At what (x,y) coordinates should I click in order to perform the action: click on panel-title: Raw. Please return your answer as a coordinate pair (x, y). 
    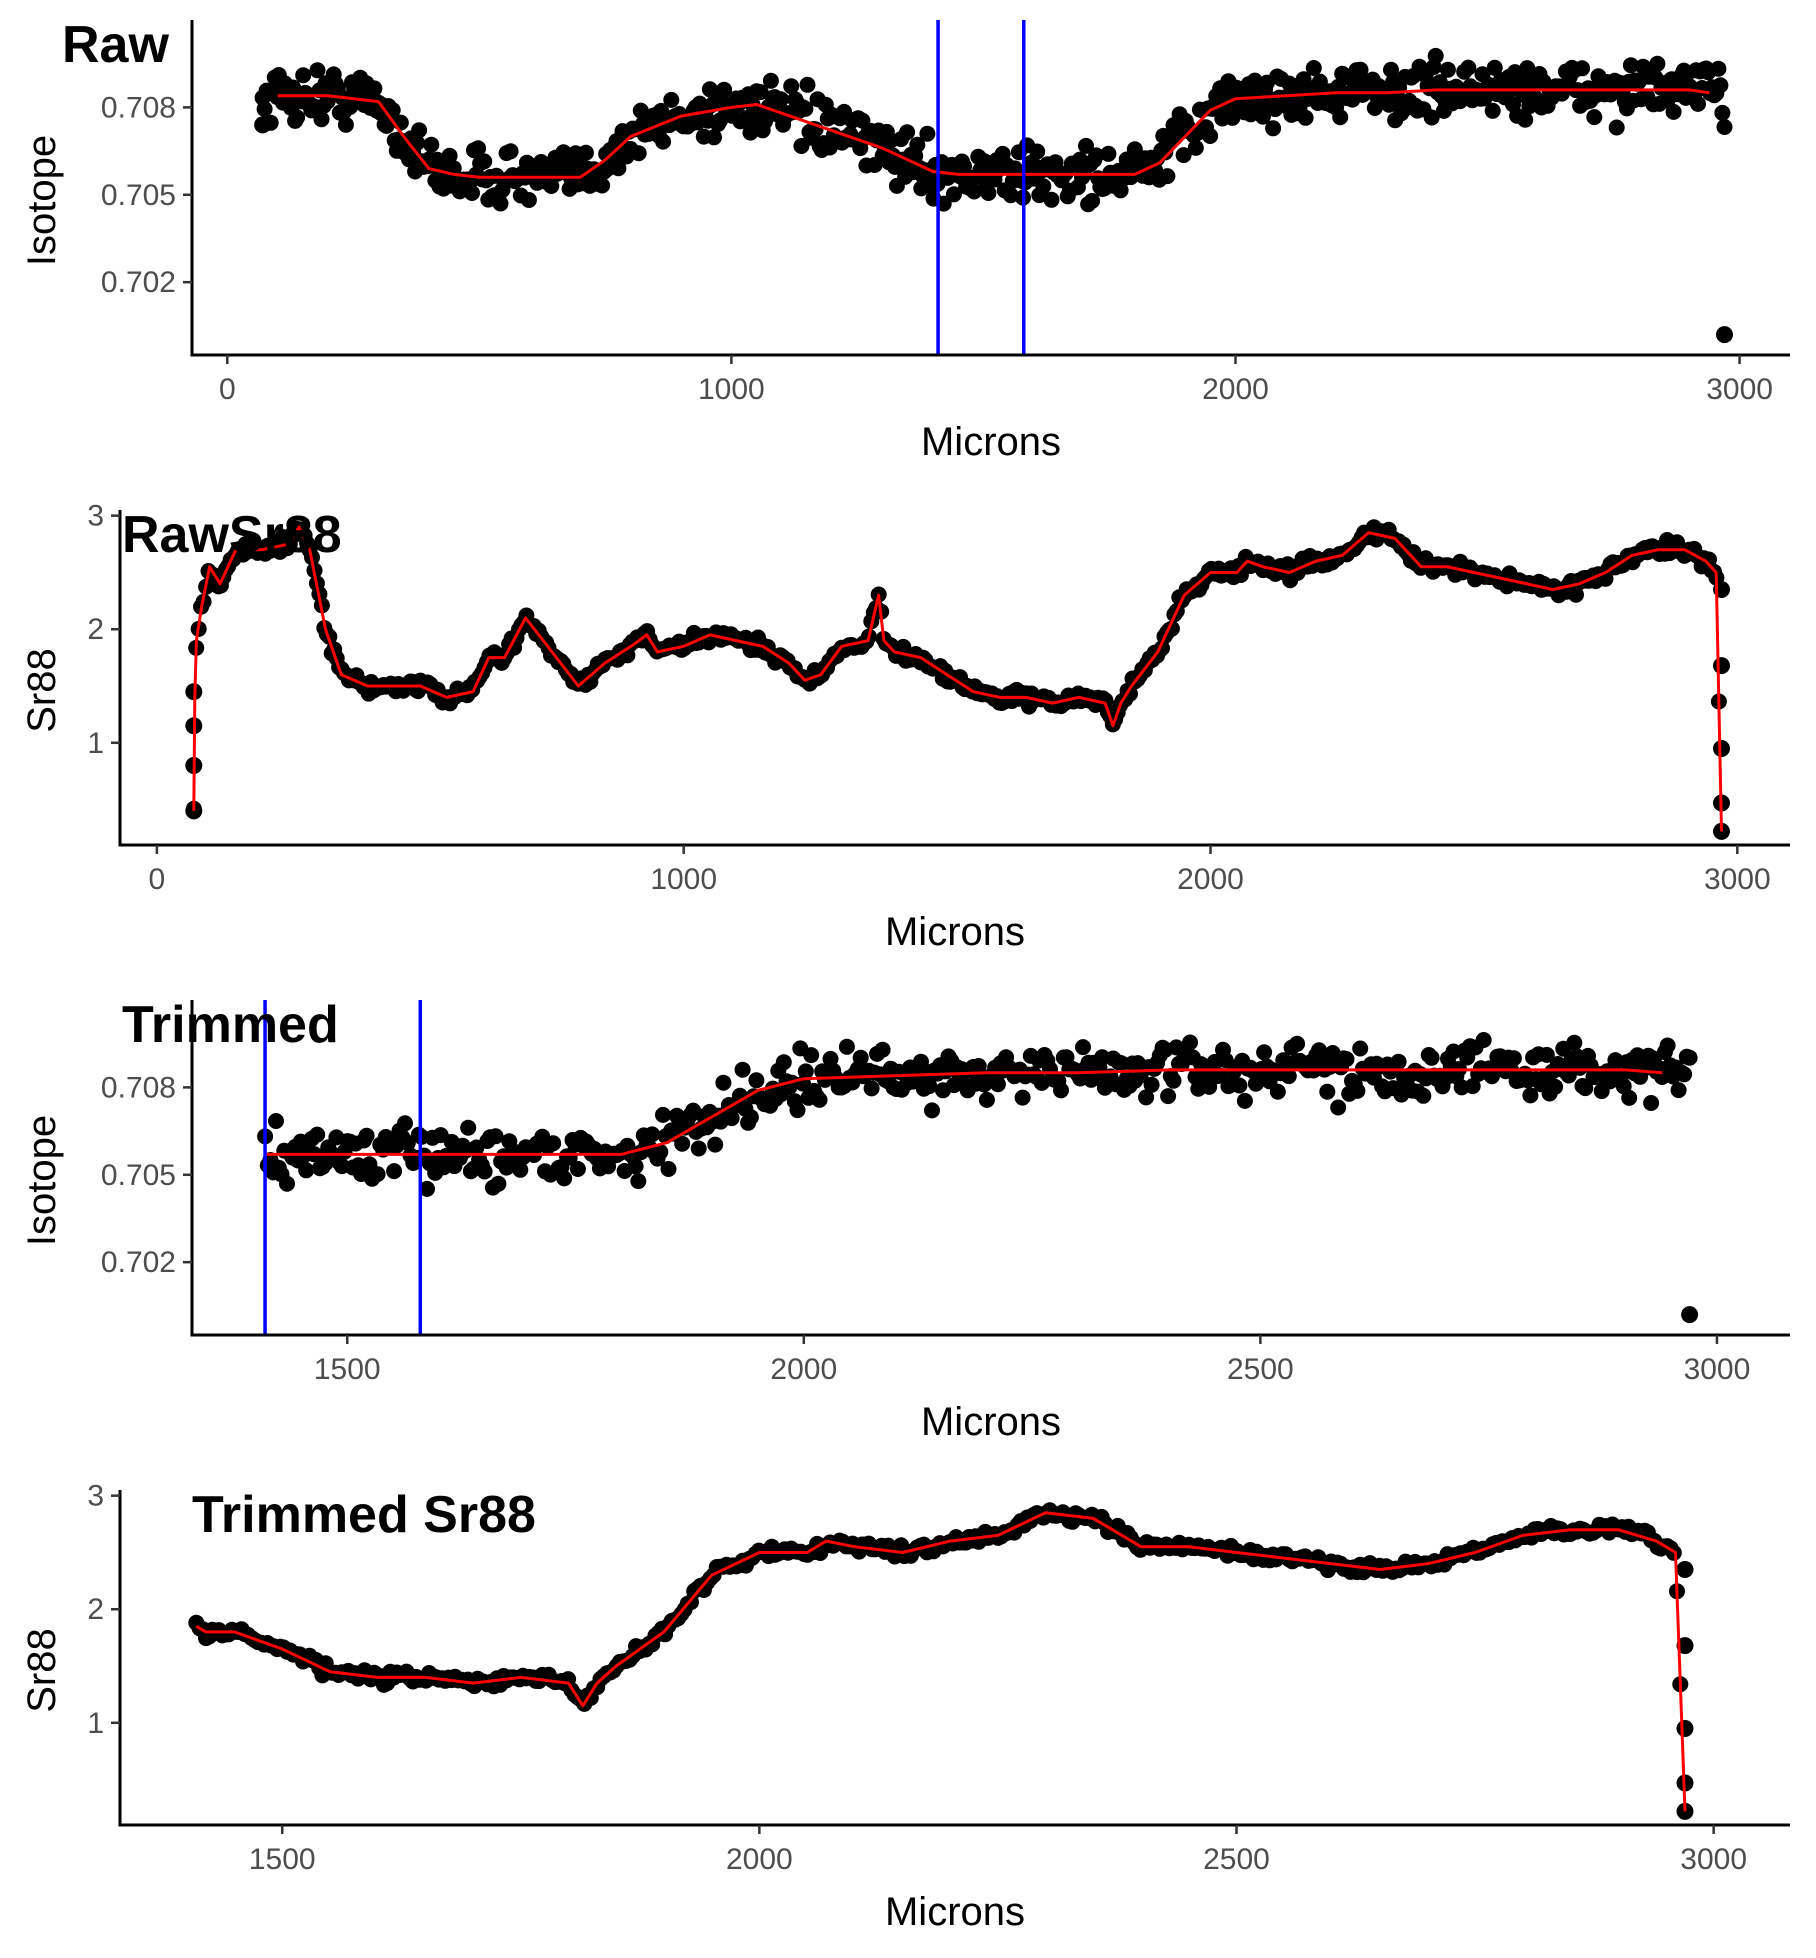
    Looking at the image, I should click on (115, 45).